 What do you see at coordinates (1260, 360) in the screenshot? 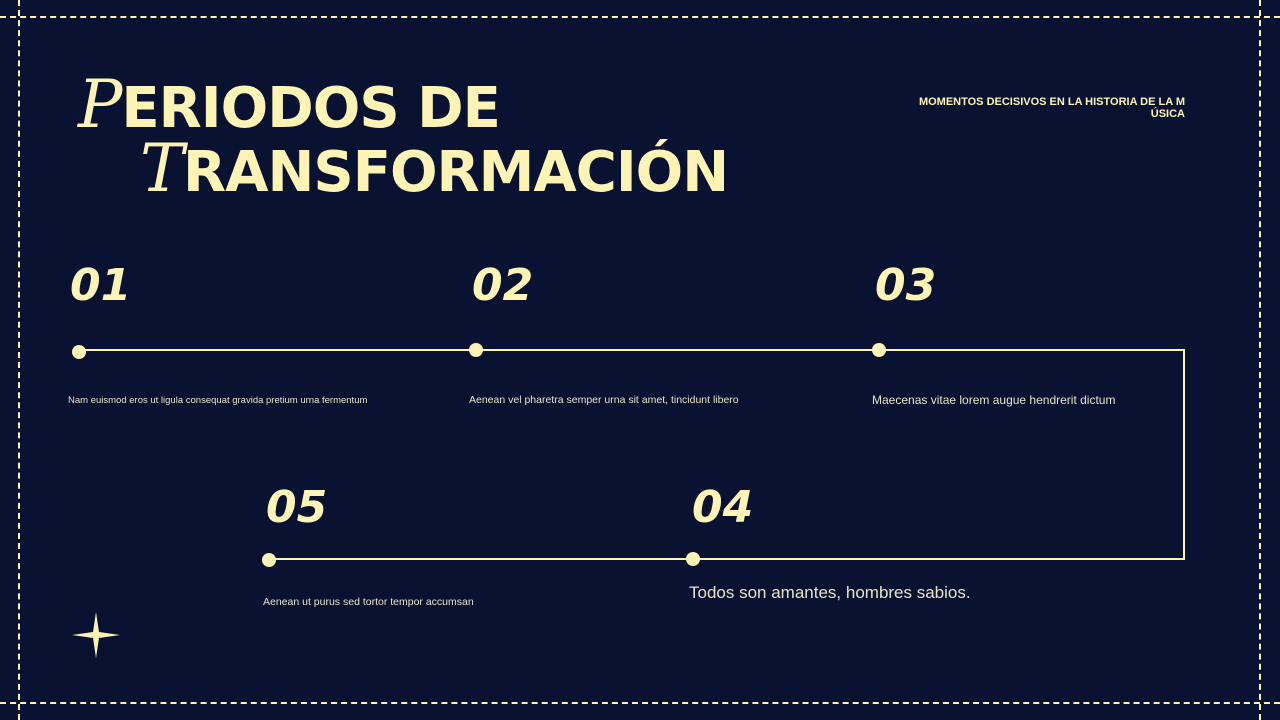
I see `border-right` at bounding box center [1260, 360].